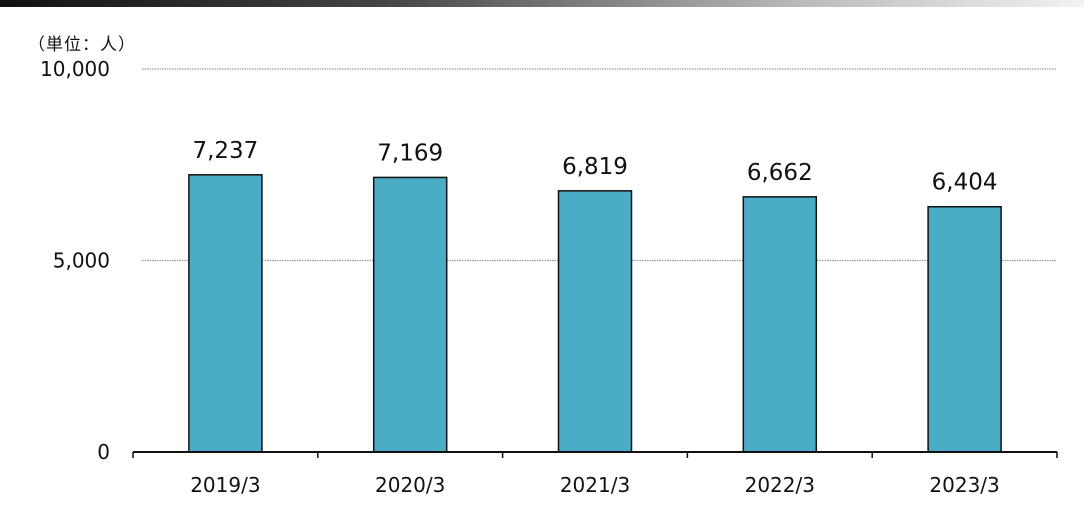  I want to click on bar-value-label: 7,237, so click(225, 151).